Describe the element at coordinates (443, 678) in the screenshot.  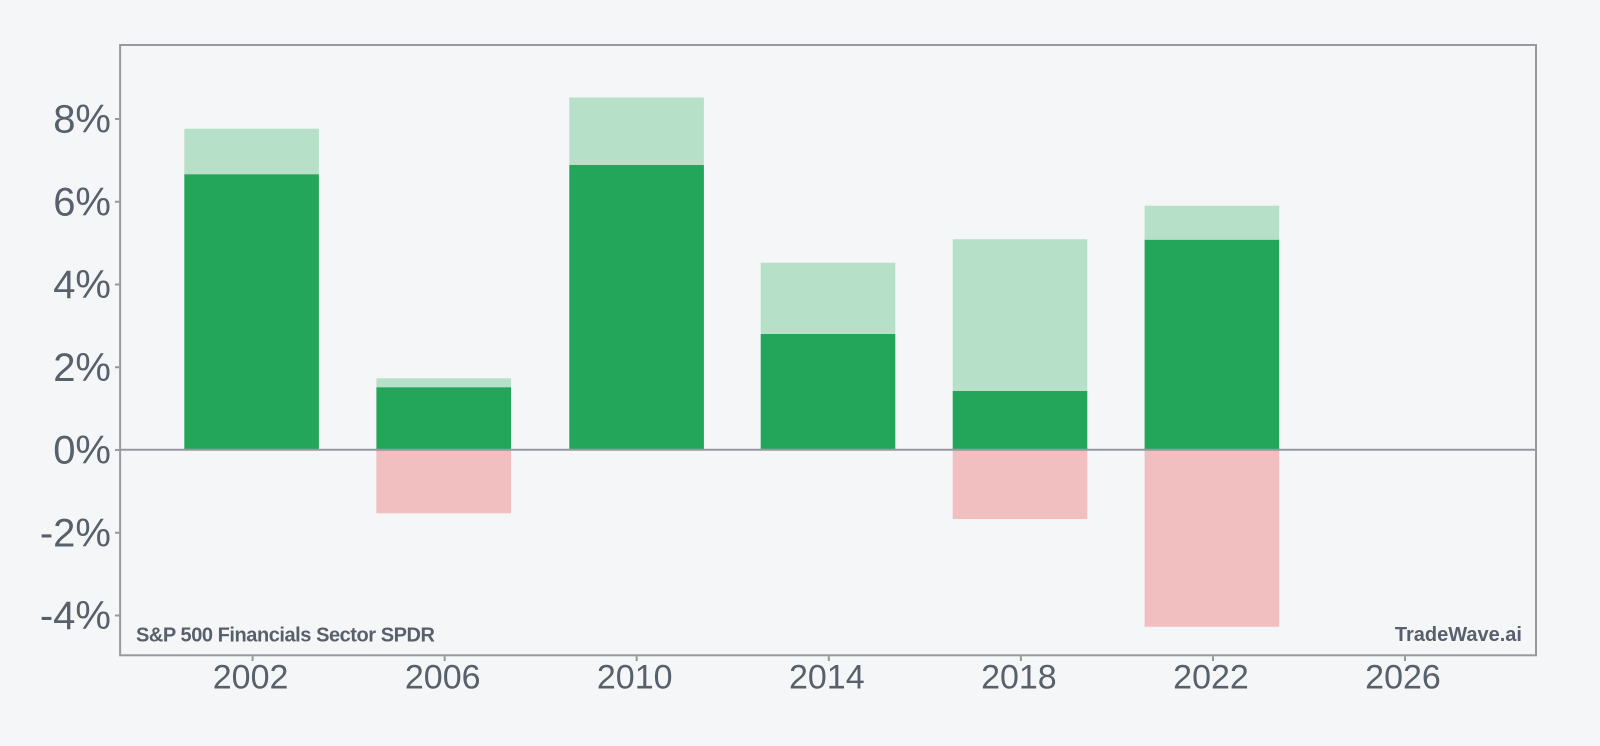
I see `svg-text: 2006` at that location.